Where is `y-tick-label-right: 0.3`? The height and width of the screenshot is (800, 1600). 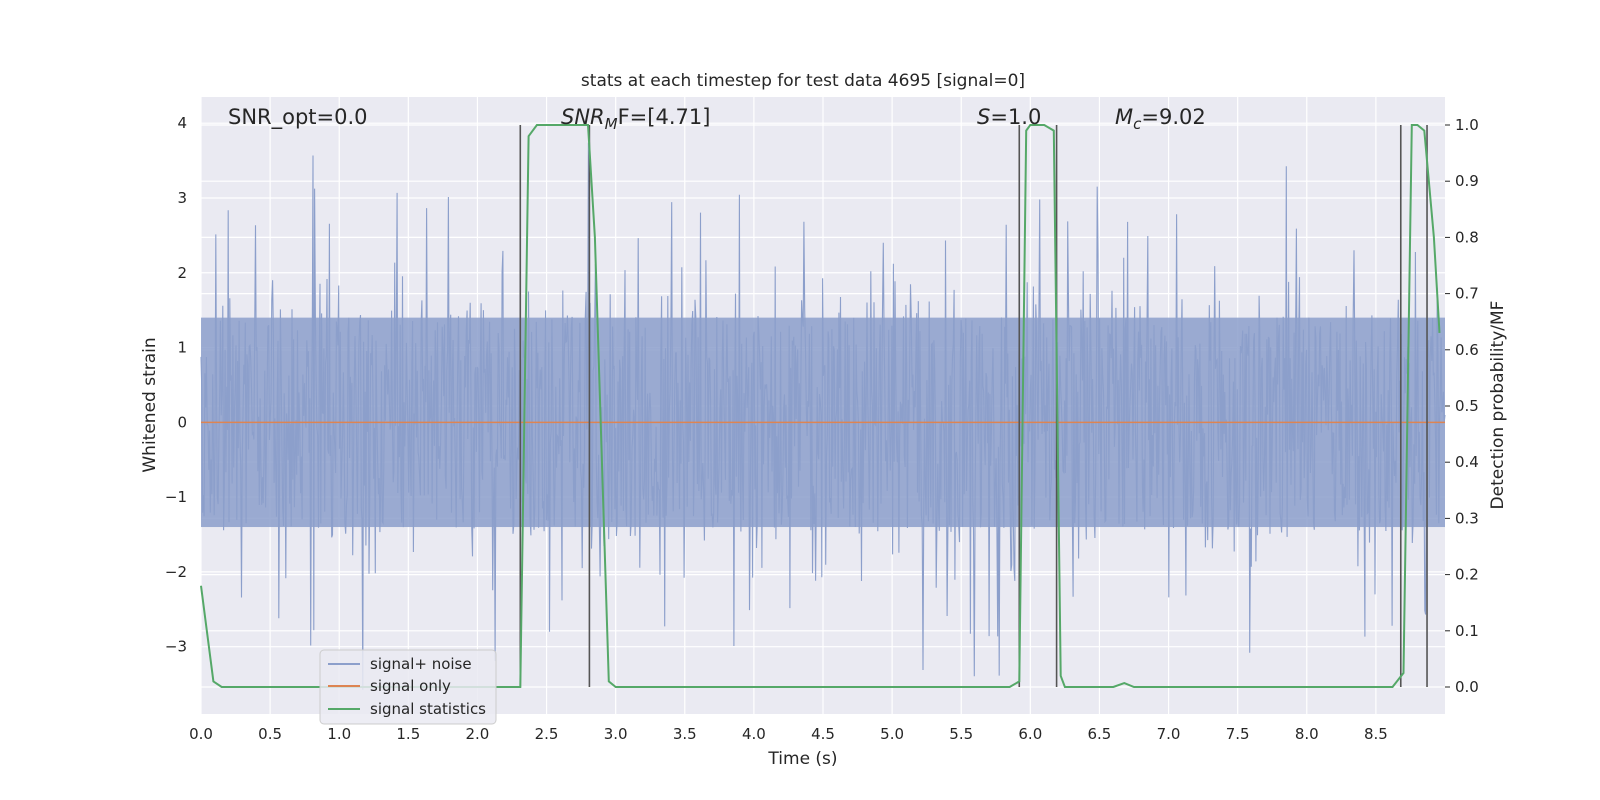 y-tick-label-right: 0.3 is located at coordinates (1467, 518).